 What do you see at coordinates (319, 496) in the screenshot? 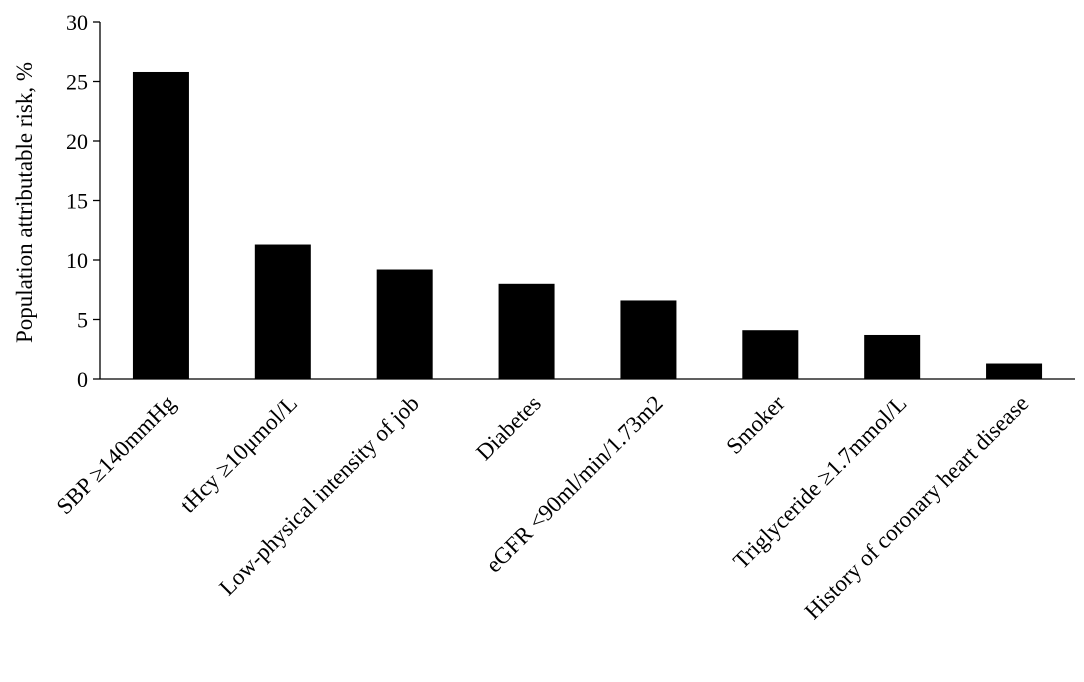
I see `x-category-label: Low-physical intensity of job` at bounding box center [319, 496].